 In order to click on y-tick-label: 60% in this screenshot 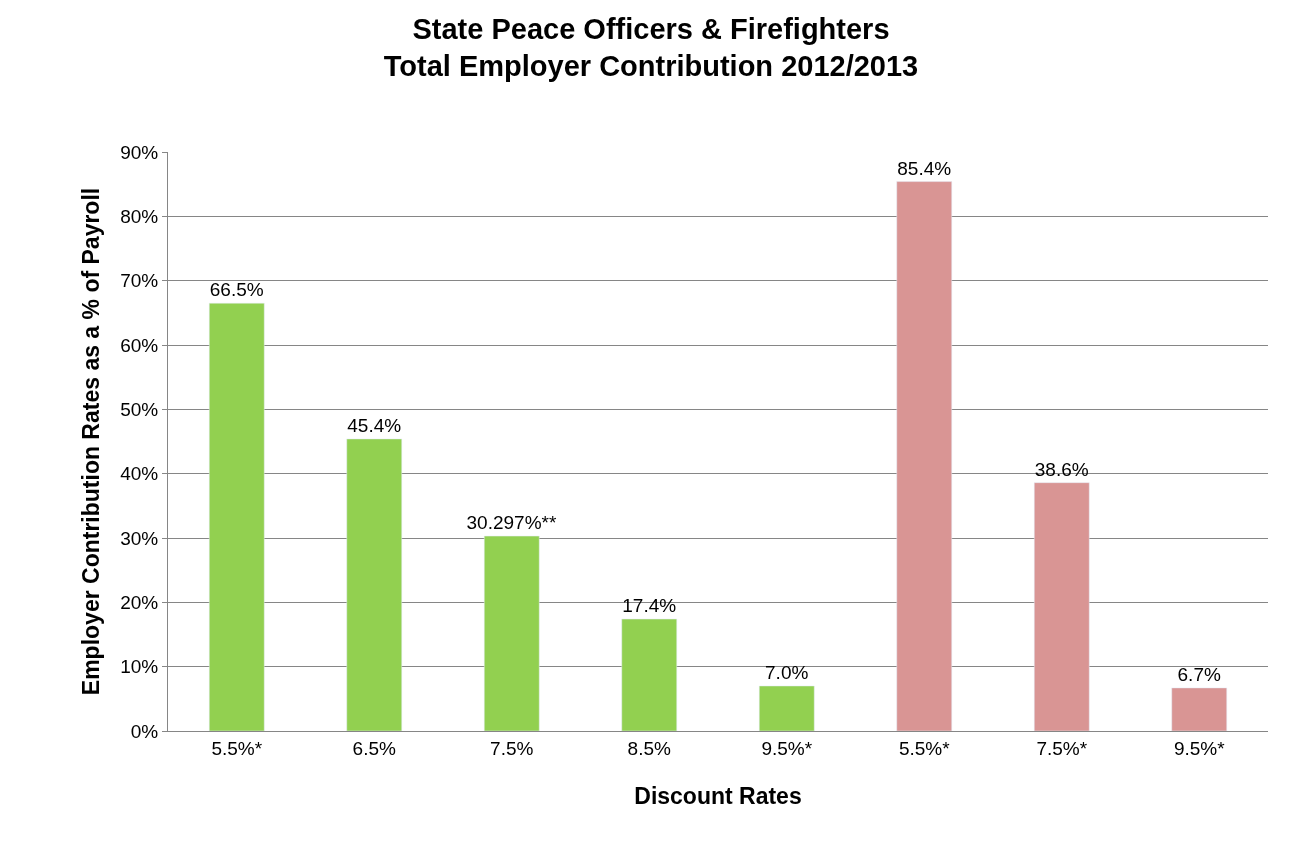, I will do `click(139, 345)`.